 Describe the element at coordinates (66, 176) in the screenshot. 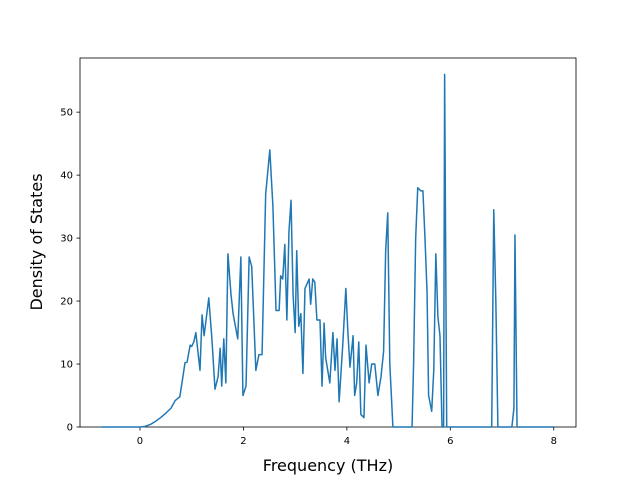

I see `y-tick-label: 40` at that location.